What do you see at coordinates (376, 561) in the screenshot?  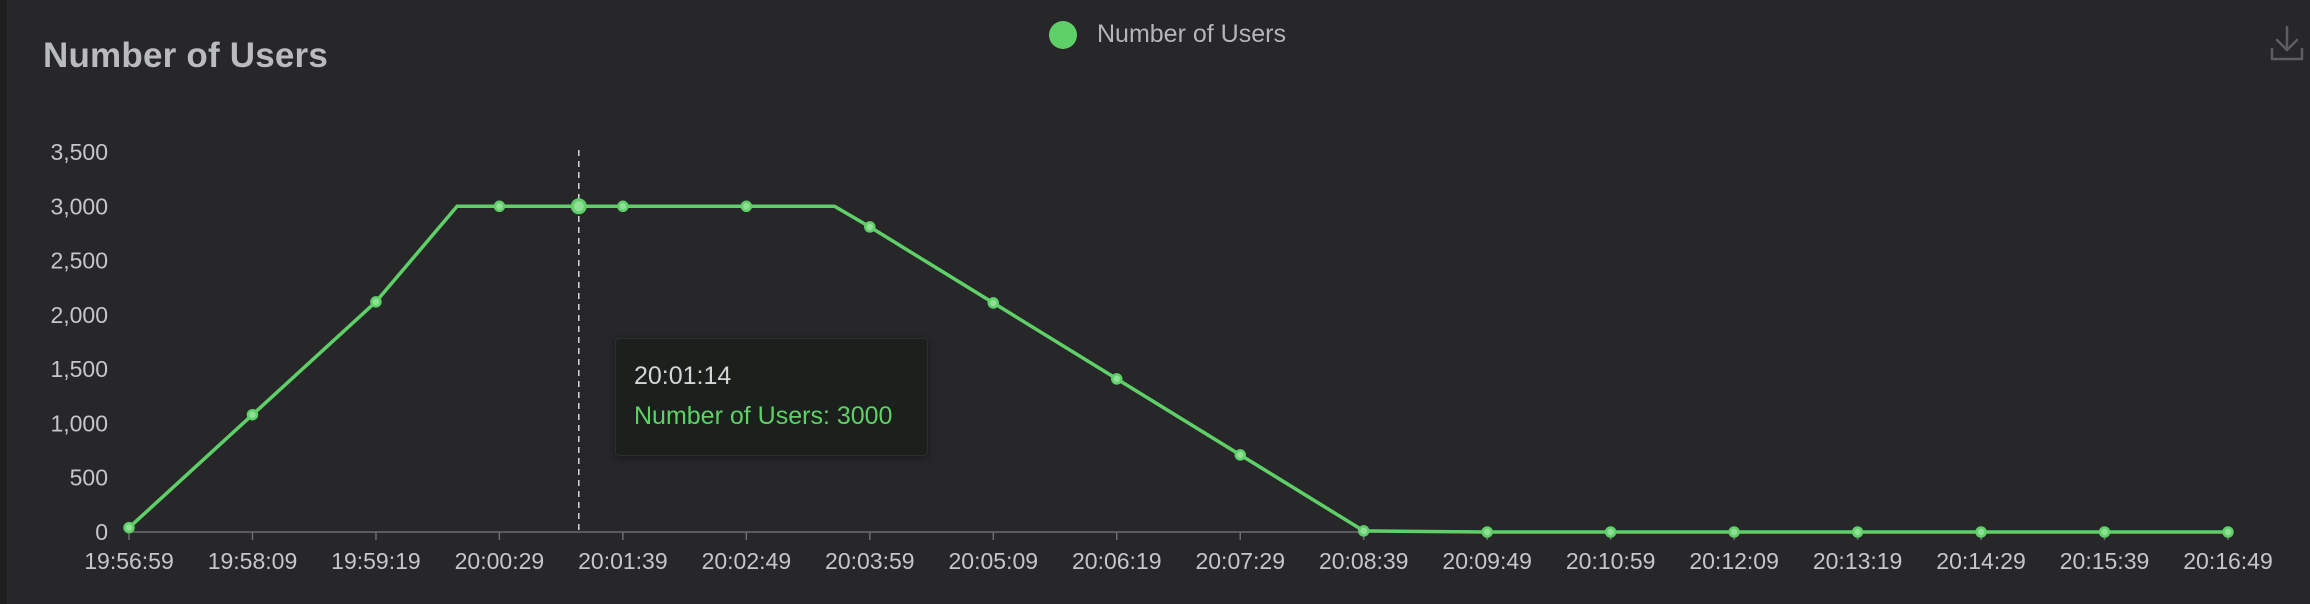 I see `x-tick-label: 19:59:19` at bounding box center [376, 561].